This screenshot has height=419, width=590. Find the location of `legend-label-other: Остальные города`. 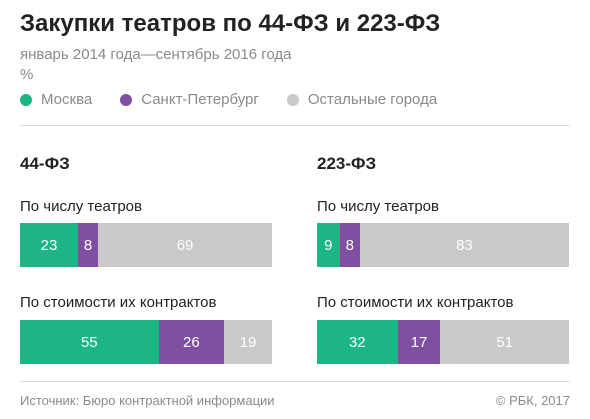

legend-label-other: Остальные города is located at coordinates (372, 99).